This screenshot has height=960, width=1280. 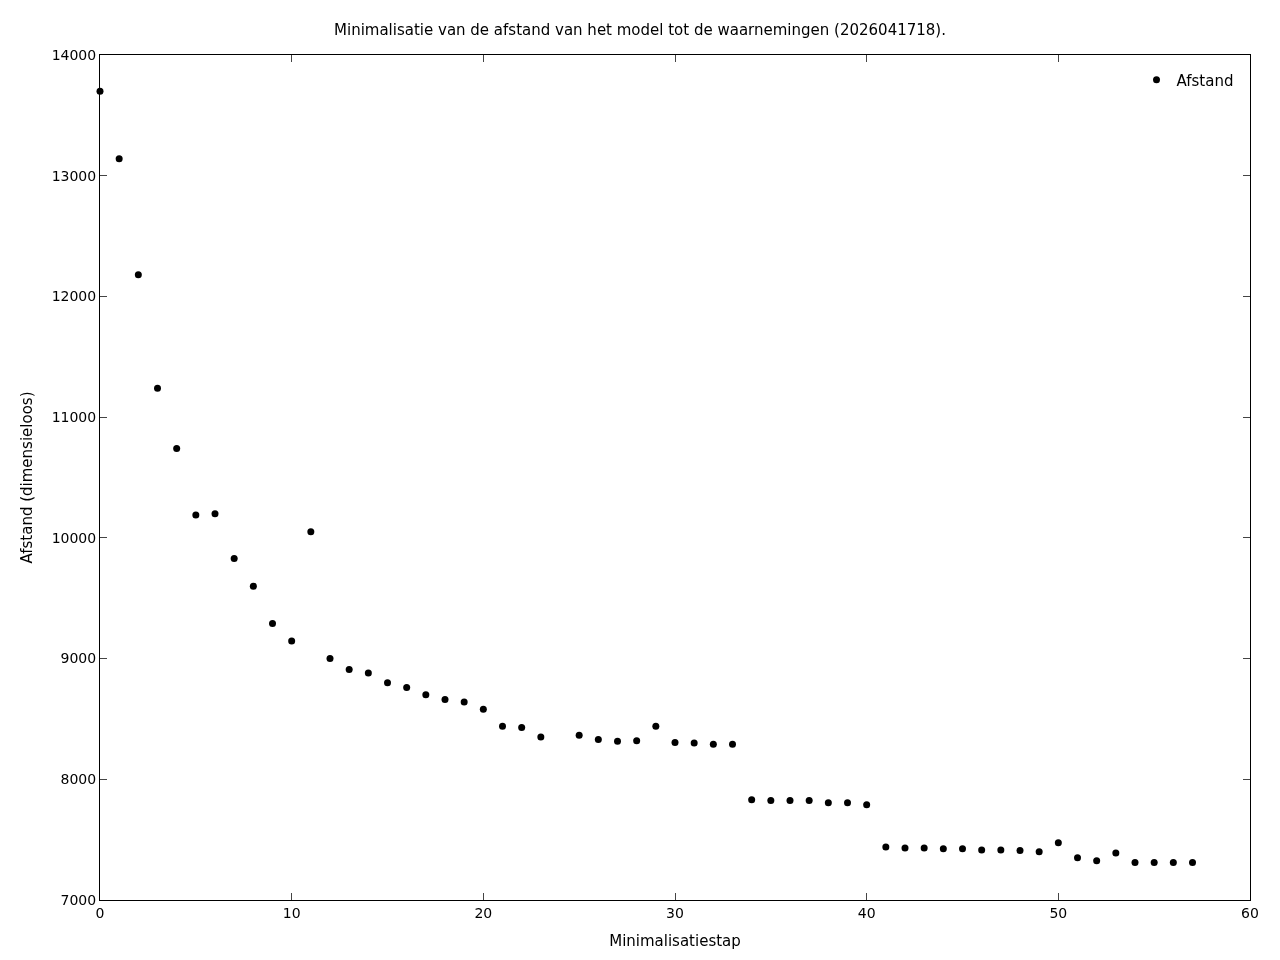 I want to click on chart-title: Minimalisatie van de afstand van het model tot de waarnemingen (2026041718)., so click(x=640, y=29).